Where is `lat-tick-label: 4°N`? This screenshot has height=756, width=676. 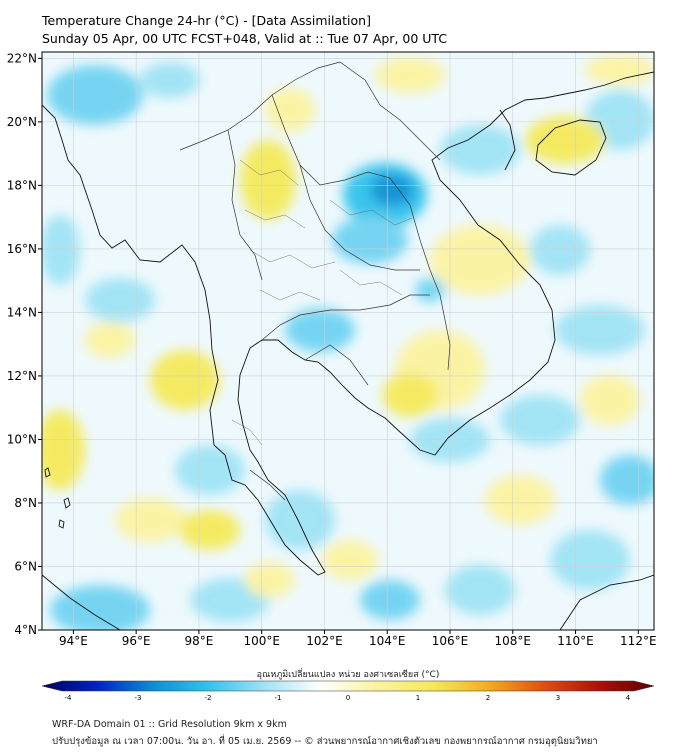
lat-tick-label: 4°N is located at coordinates (25, 630).